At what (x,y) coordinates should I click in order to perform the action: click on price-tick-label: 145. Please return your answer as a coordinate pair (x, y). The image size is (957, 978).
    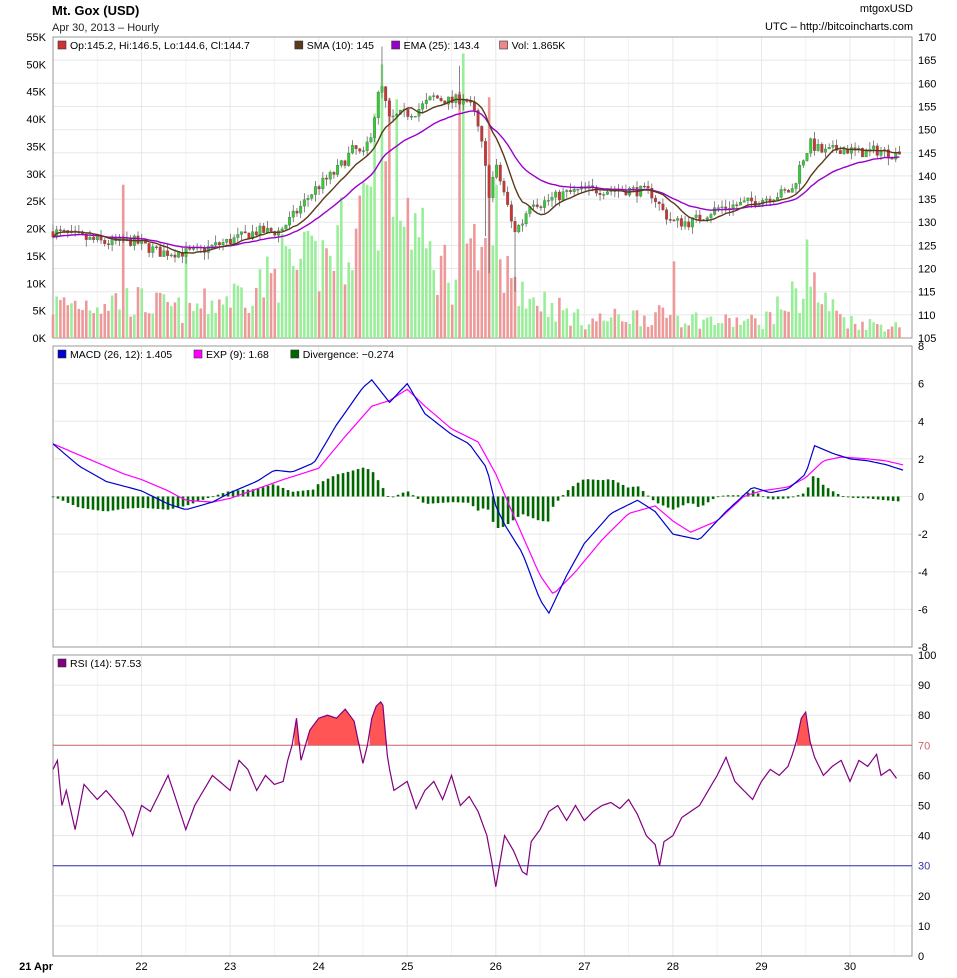
    Looking at the image, I should click on (927, 154).